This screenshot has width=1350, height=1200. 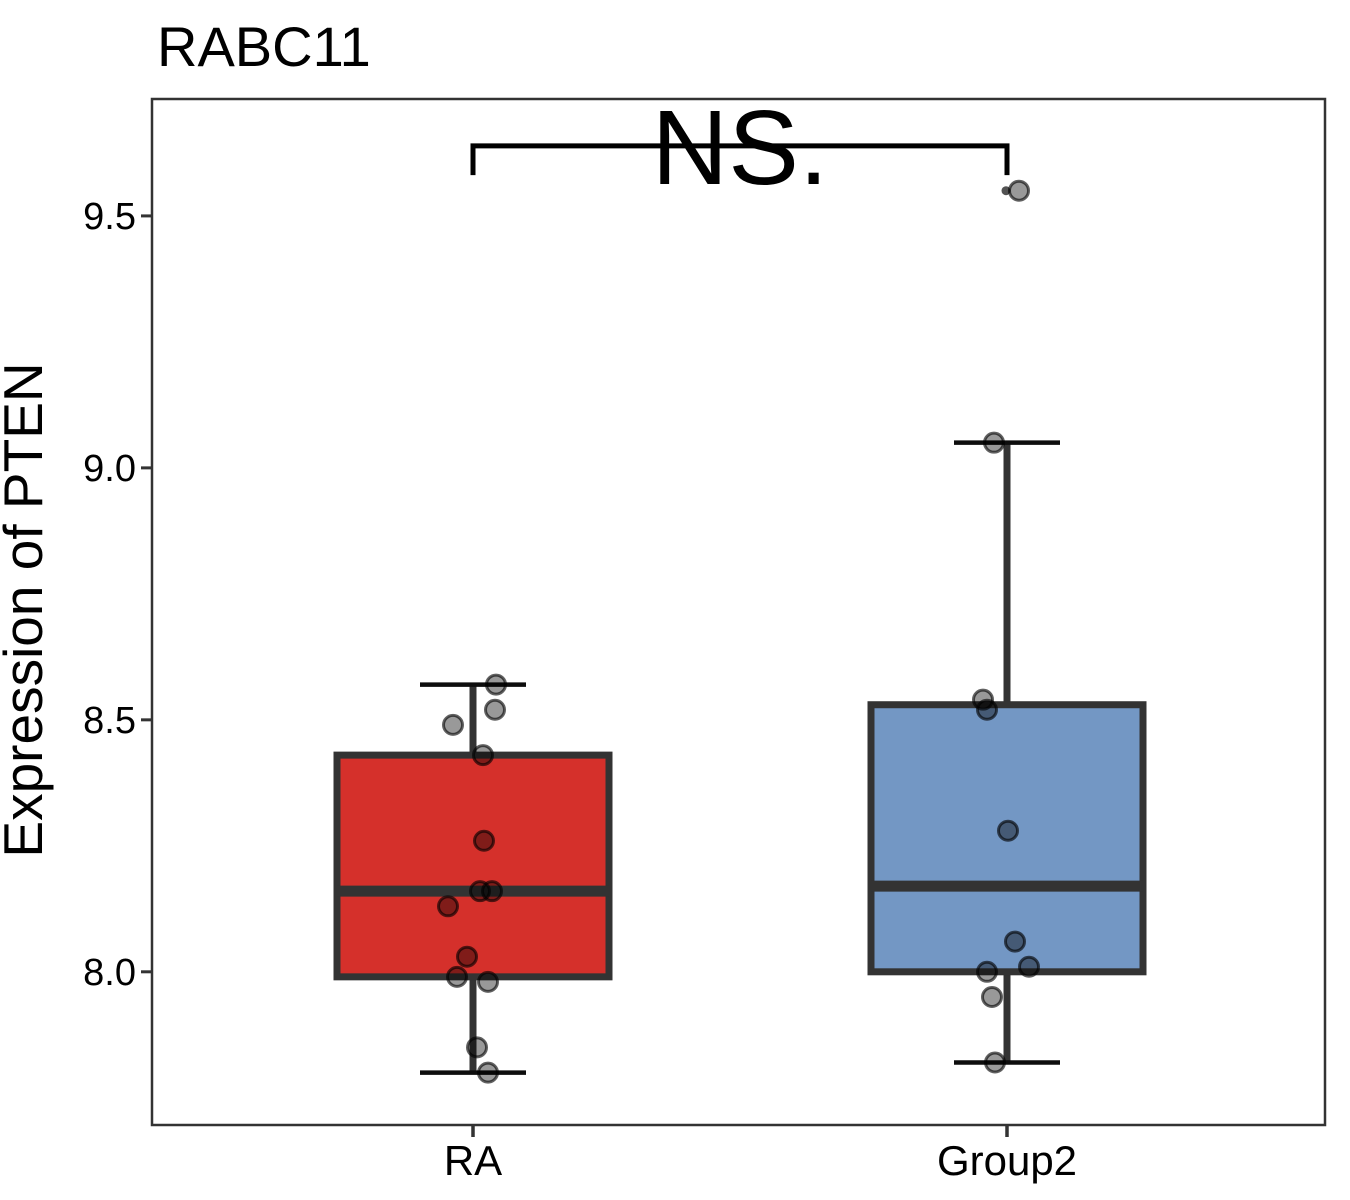 What do you see at coordinates (109, 469) in the screenshot?
I see `y-tick-label: 9.0` at bounding box center [109, 469].